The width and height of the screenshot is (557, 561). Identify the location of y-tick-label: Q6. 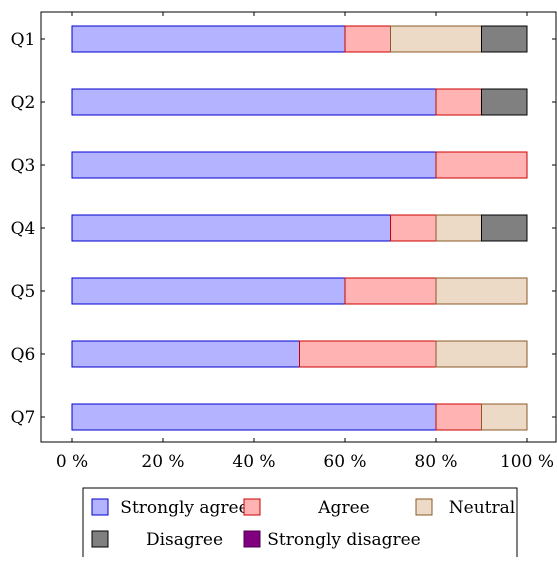
(23, 355).